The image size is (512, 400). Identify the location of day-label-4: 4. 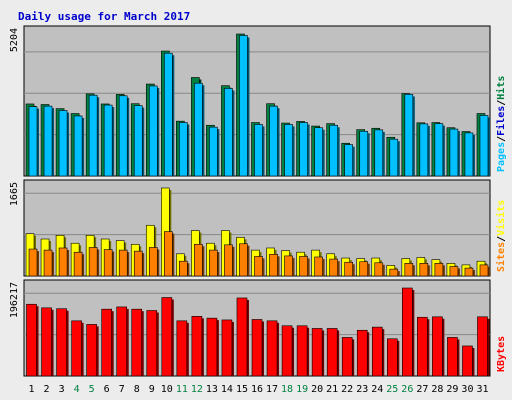
(77, 389).